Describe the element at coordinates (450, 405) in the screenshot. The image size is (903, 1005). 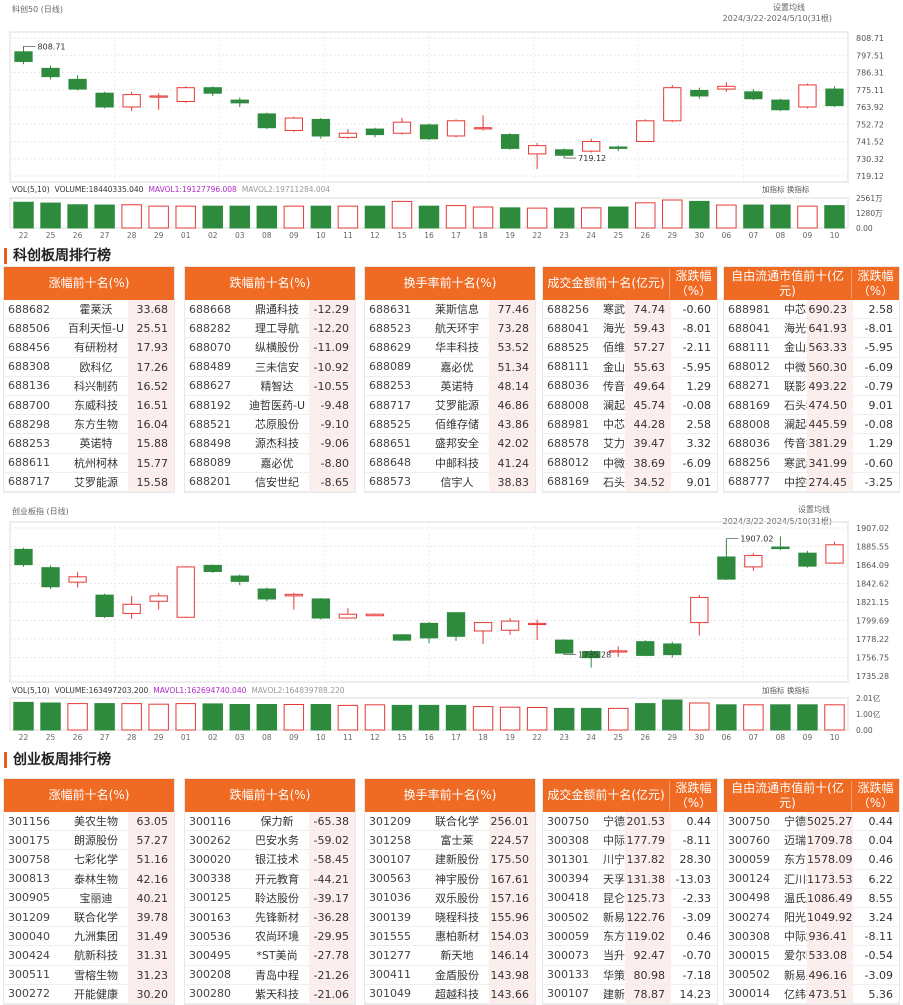
I see `table-row: 688717 艾罗能源 46.86` at that location.